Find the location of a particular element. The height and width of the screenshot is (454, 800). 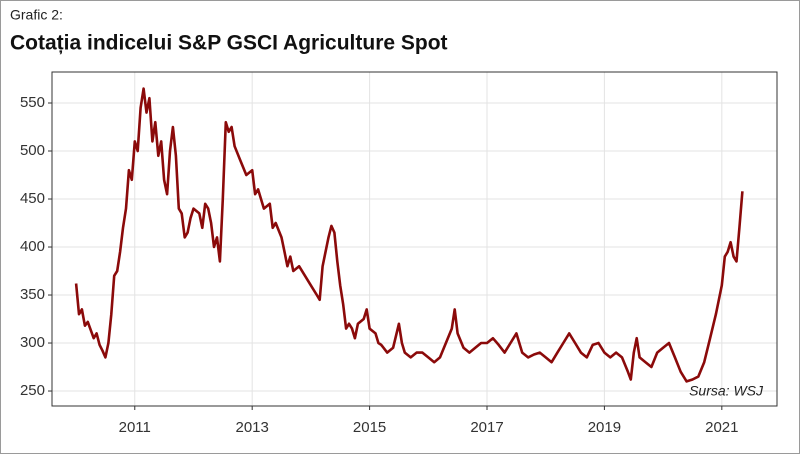

x-tick-label: 2021 is located at coordinates (721, 427).